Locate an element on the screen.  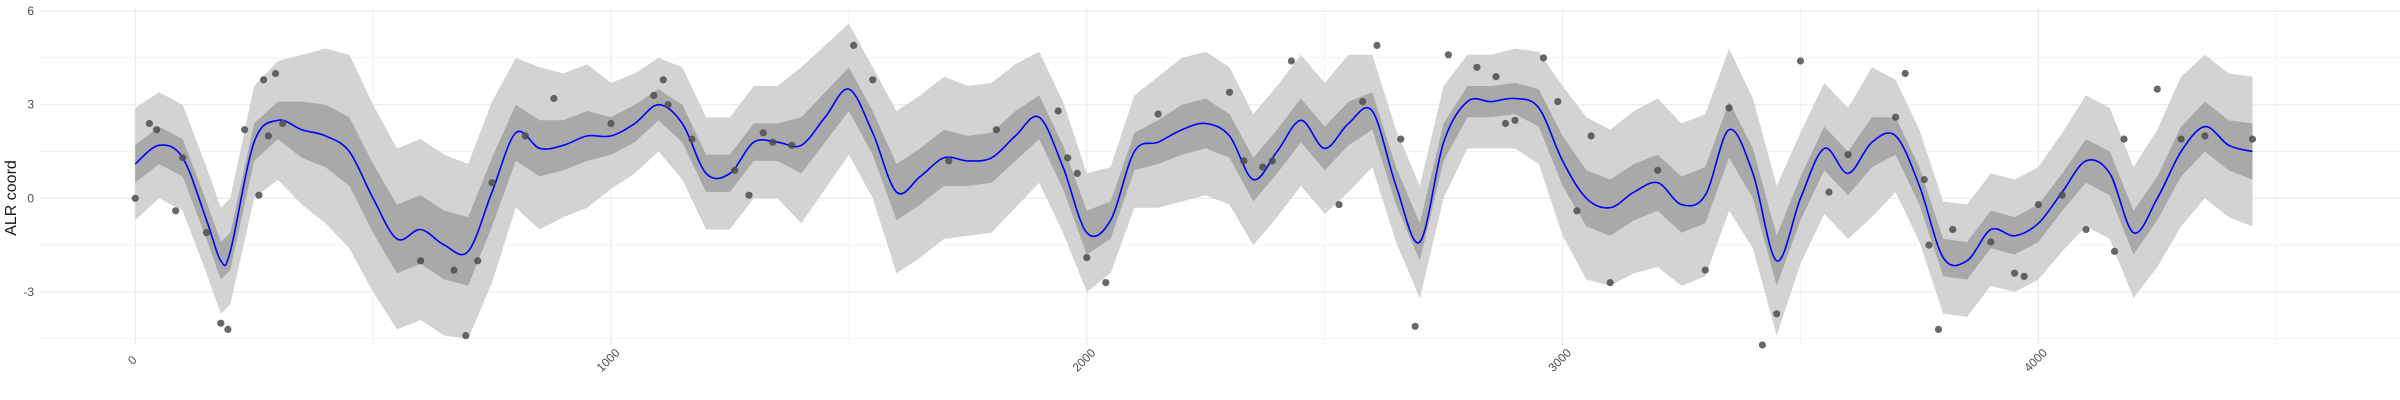
y-tick-label: -3 is located at coordinates (28, 292).